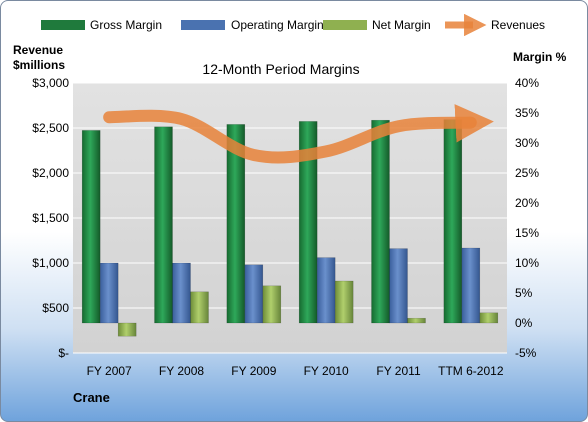 The height and width of the screenshot is (422, 588). I want to click on right-tick-label: 40%, so click(527, 83).